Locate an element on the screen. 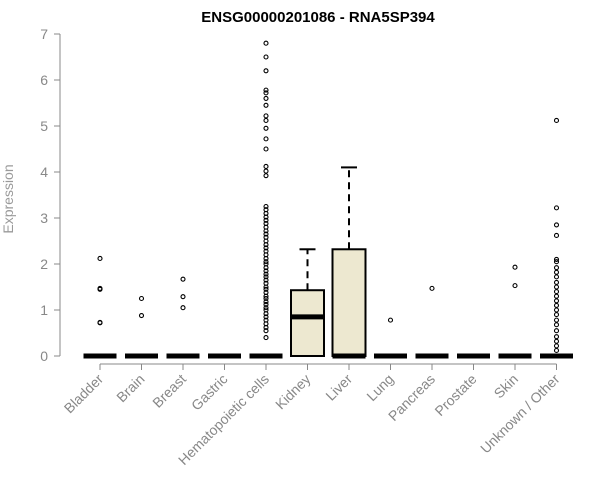 This screenshot has height=500, width=600. y-tick-label: 0 is located at coordinates (44, 356).